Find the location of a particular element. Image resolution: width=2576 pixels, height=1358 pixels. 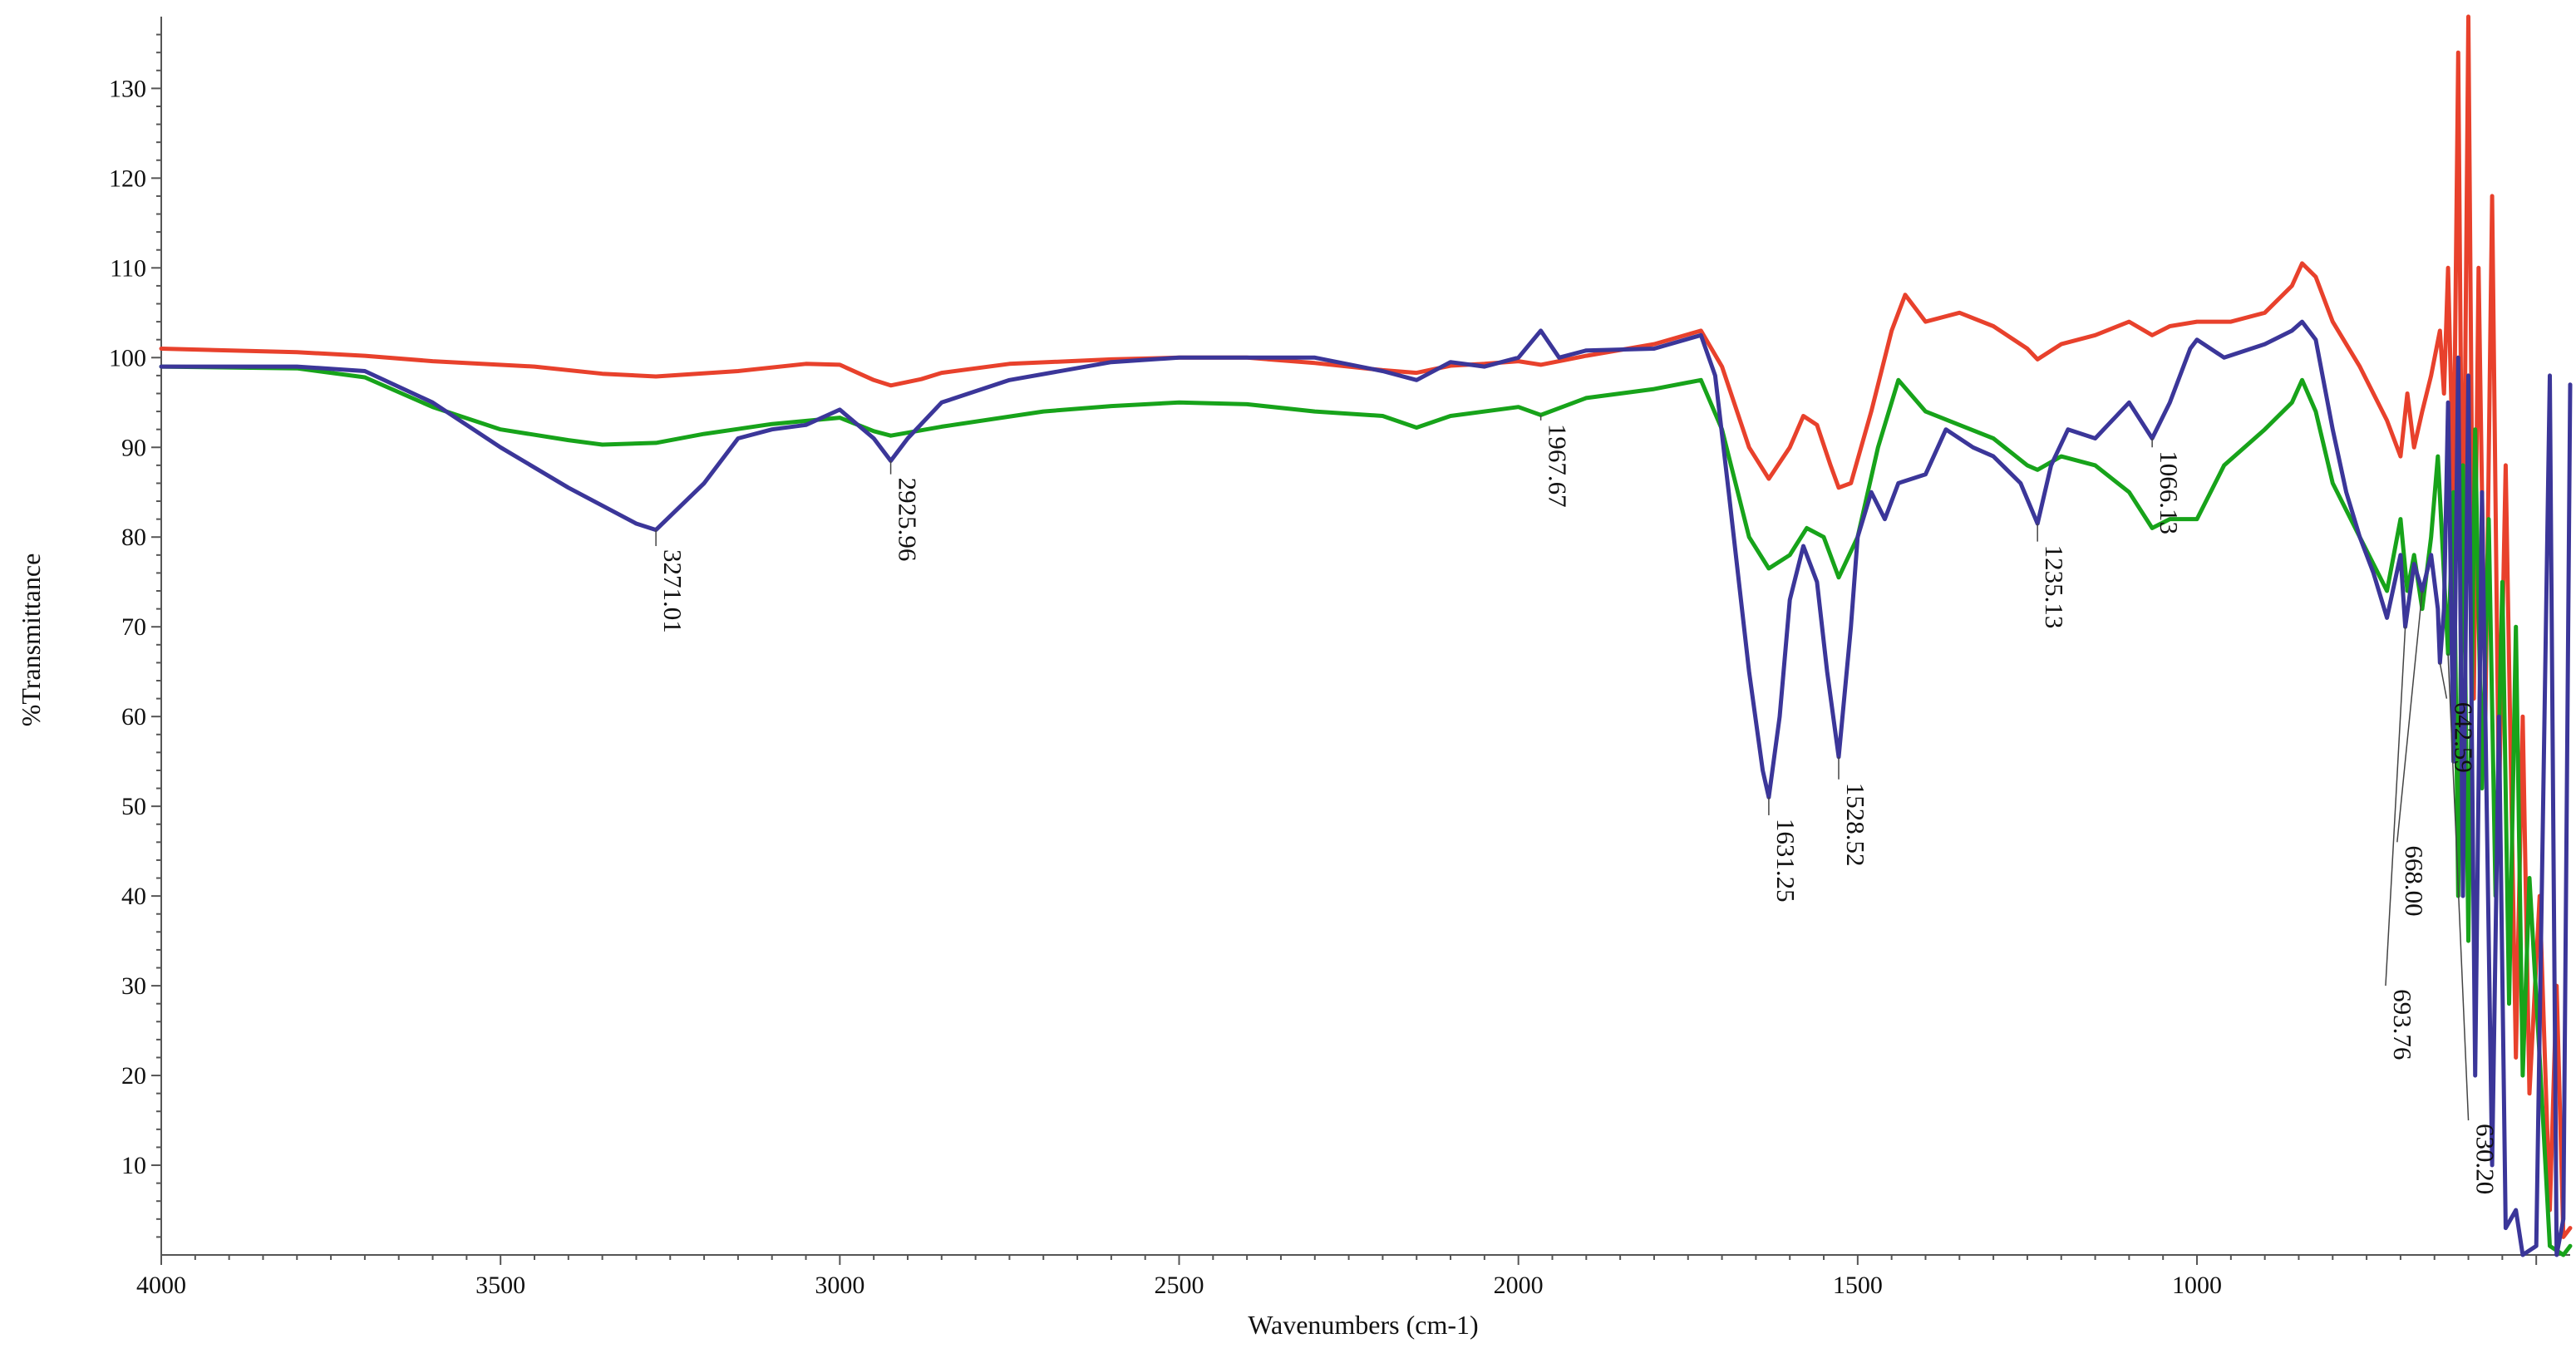

x-tick-label: 1500 is located at coordinates (1858, 1285).